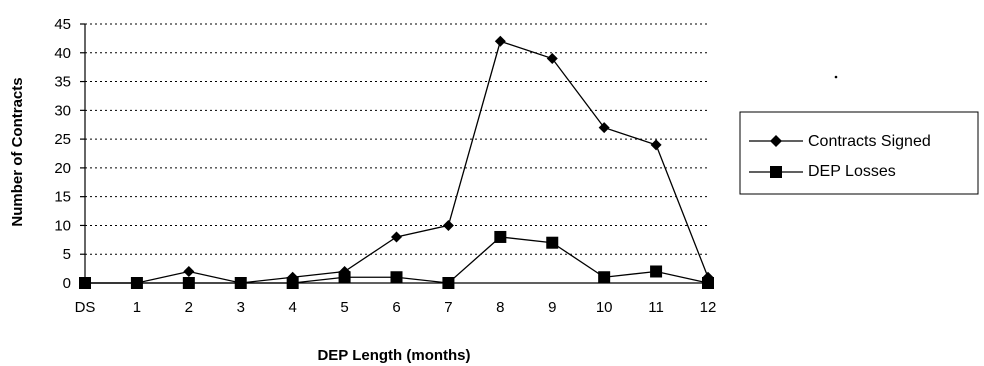 The image size is (984, 366). What do you see at coordinates (396, 259) in the screenshot?
I see `series-dep-losses` at bounding box center [396, 259].